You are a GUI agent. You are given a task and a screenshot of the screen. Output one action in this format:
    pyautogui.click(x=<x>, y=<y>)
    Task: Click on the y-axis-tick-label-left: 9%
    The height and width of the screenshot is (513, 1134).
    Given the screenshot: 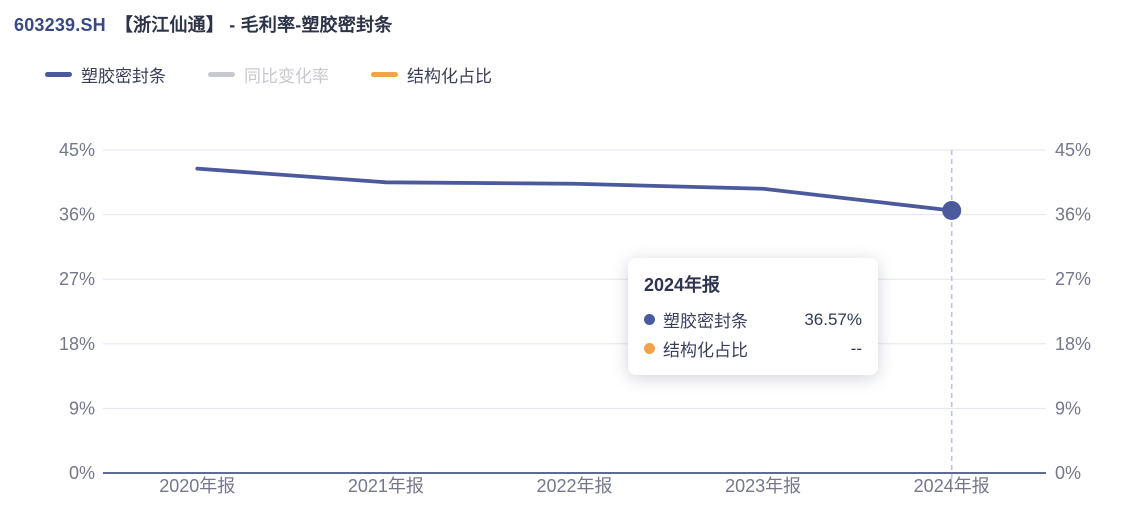 What is the action you would take?
    pyautogui.click(x=82, y=408)
    